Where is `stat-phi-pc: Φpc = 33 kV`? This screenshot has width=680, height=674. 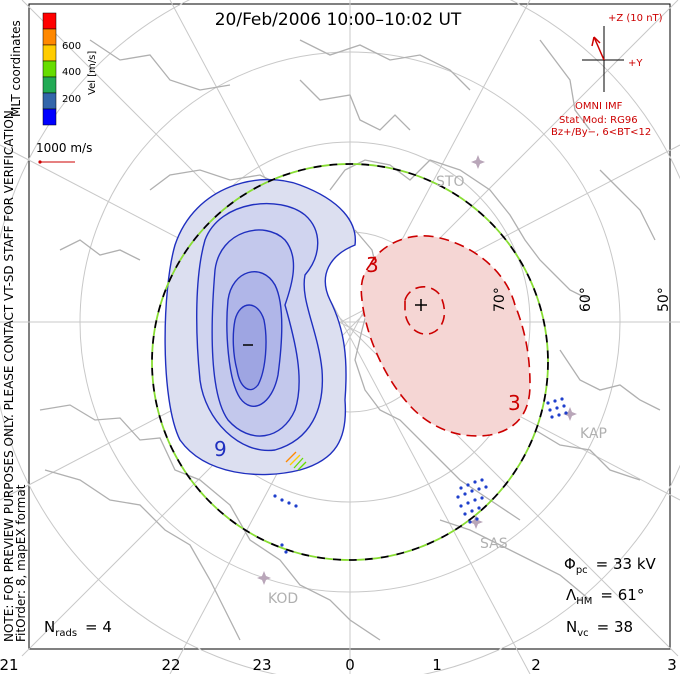 stat-phi-pc: Φpc = 33 kV is located at coordinates (610, 565).